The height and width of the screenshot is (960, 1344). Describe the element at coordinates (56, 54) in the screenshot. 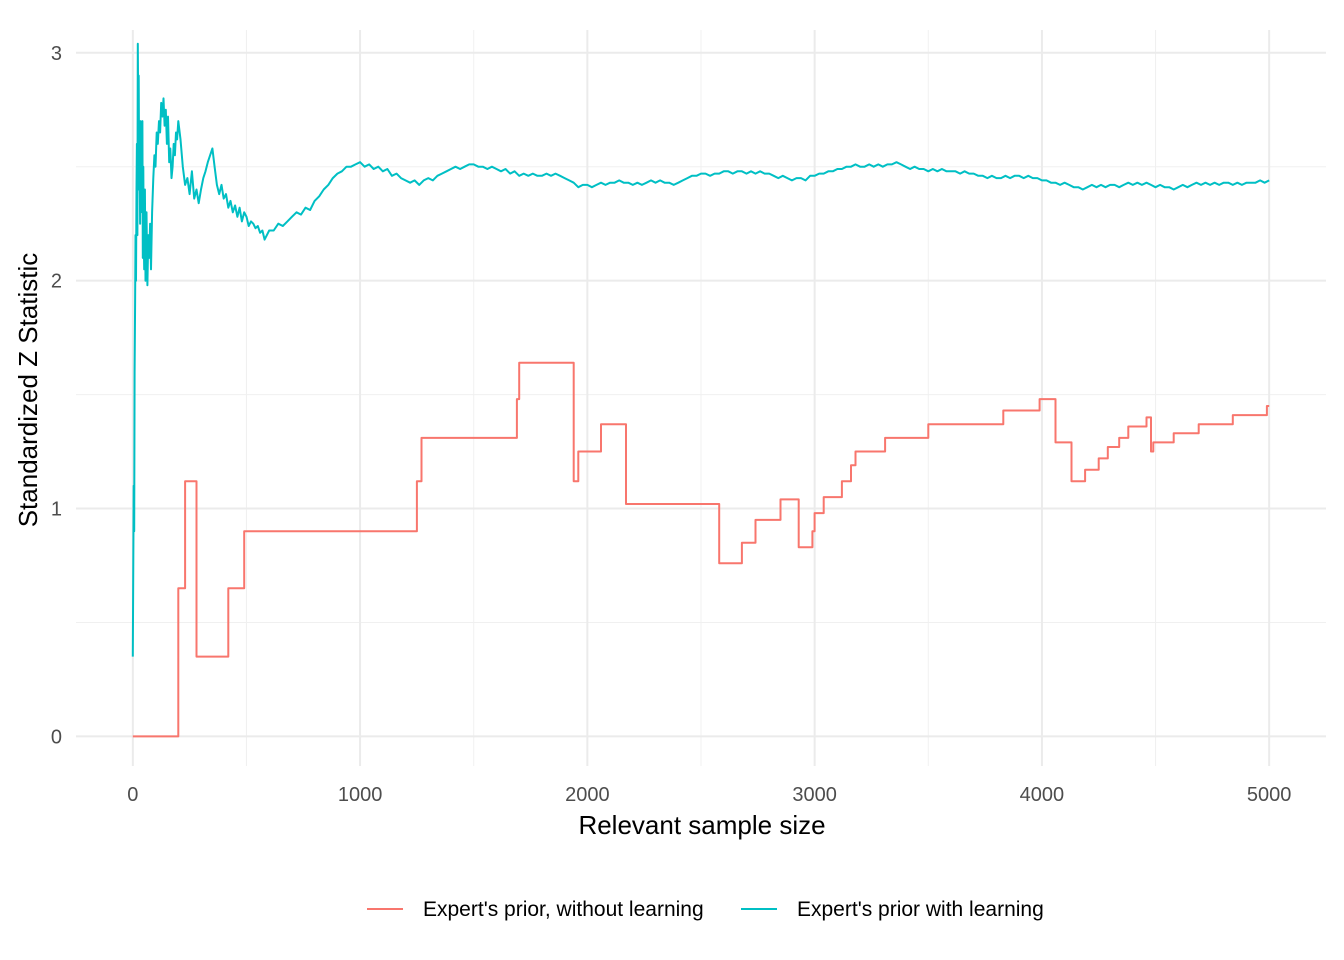

I see `y-tick-label: 3` at that location.